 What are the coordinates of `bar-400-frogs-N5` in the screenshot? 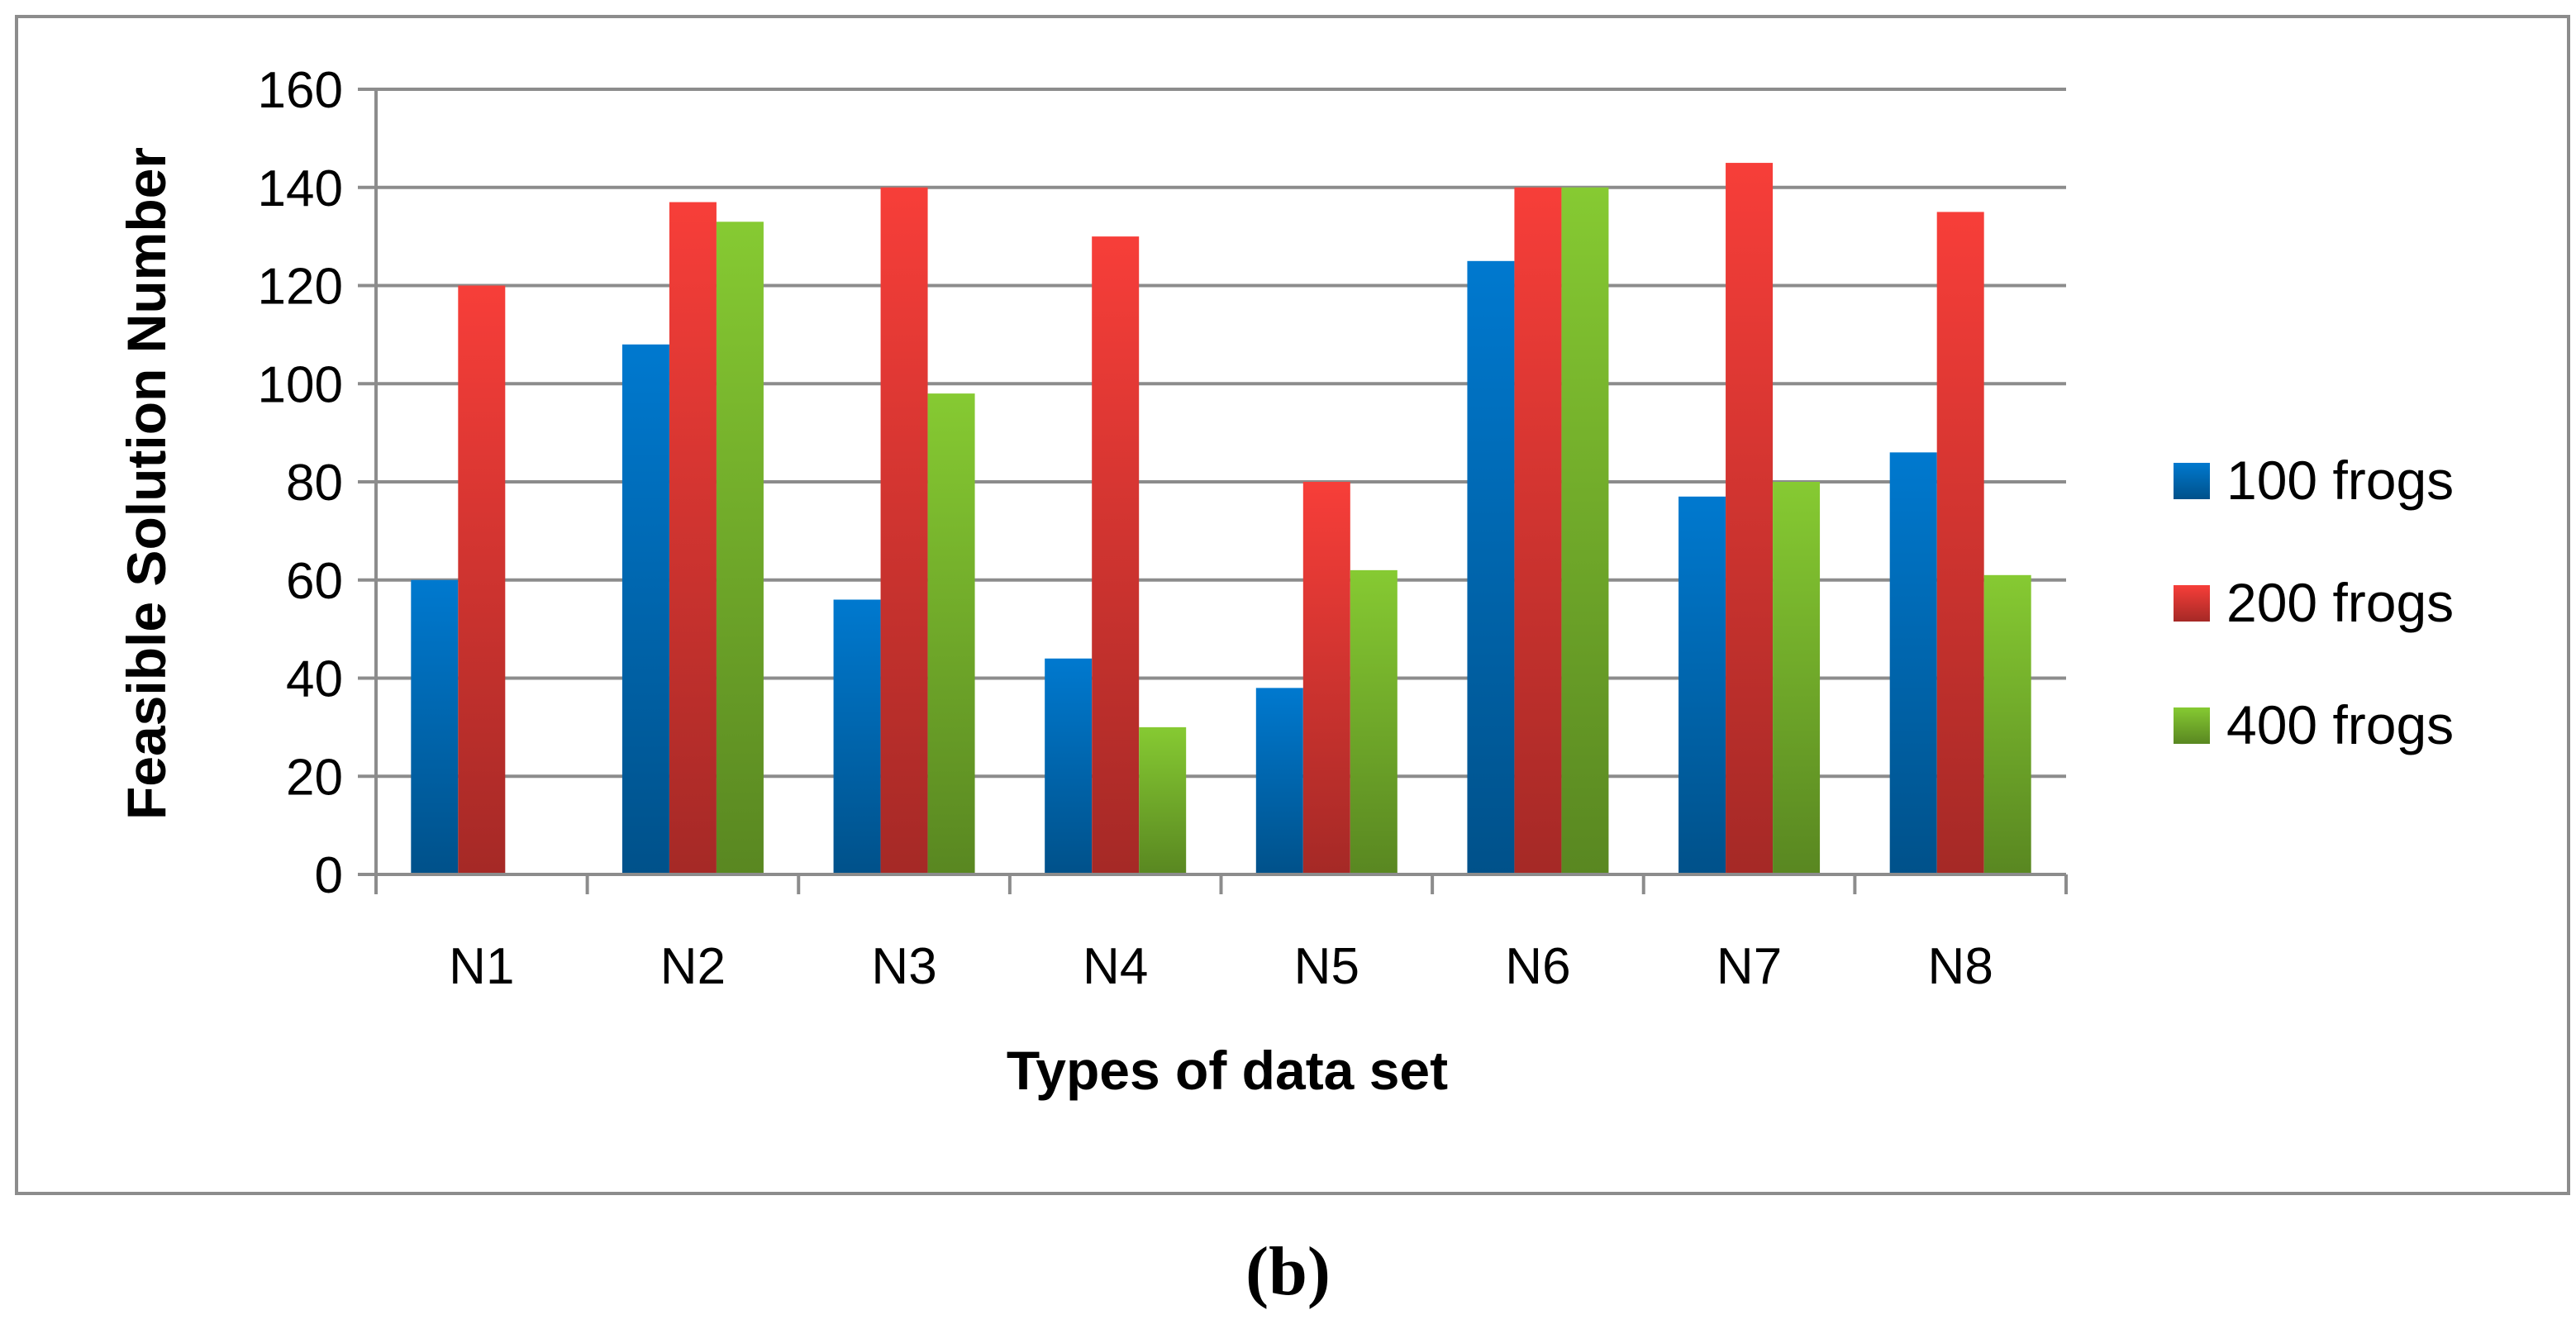 It's located at (1374, 721).